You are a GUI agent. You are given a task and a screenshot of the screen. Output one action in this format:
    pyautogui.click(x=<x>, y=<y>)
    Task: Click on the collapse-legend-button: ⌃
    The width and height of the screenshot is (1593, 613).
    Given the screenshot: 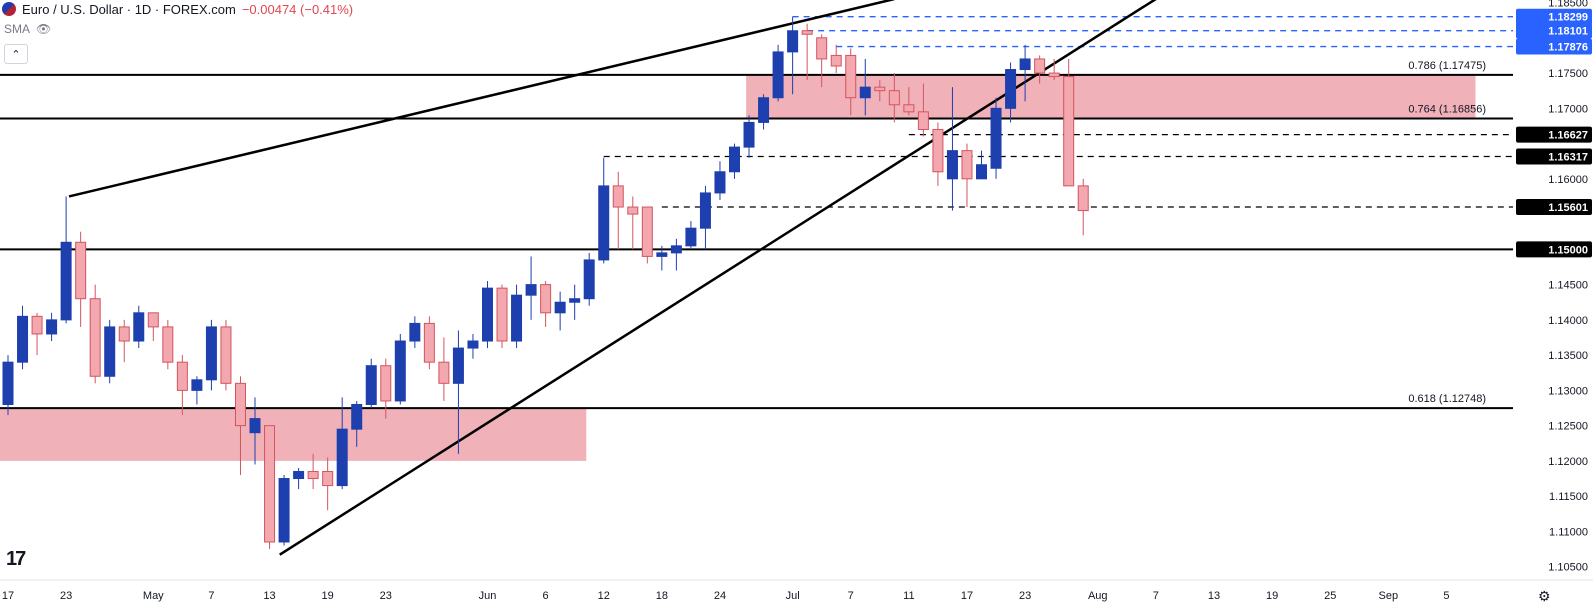 What is the action you would take?
    pyautogui.click(x=16, y=54)
    